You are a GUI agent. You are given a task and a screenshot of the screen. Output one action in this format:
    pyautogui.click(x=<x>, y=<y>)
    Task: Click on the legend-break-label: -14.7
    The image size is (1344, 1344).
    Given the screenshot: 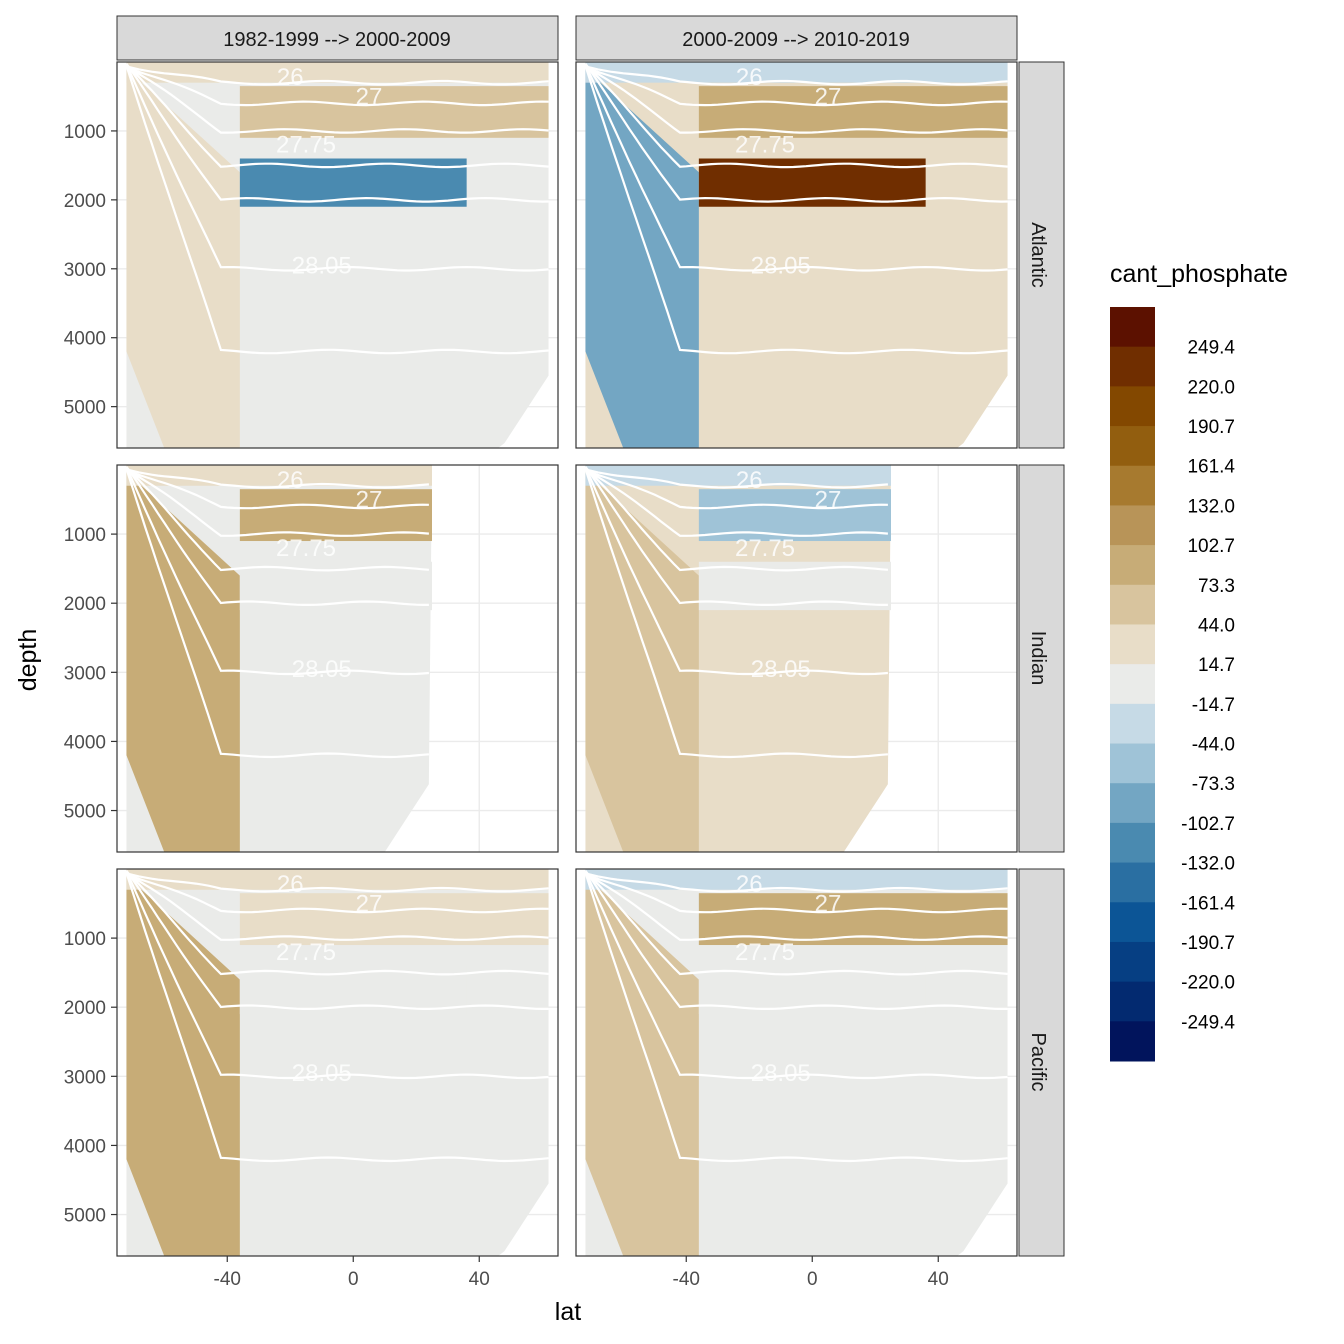 What is the action you would take?
    pyautogui.click(x=1213, y=705)
    